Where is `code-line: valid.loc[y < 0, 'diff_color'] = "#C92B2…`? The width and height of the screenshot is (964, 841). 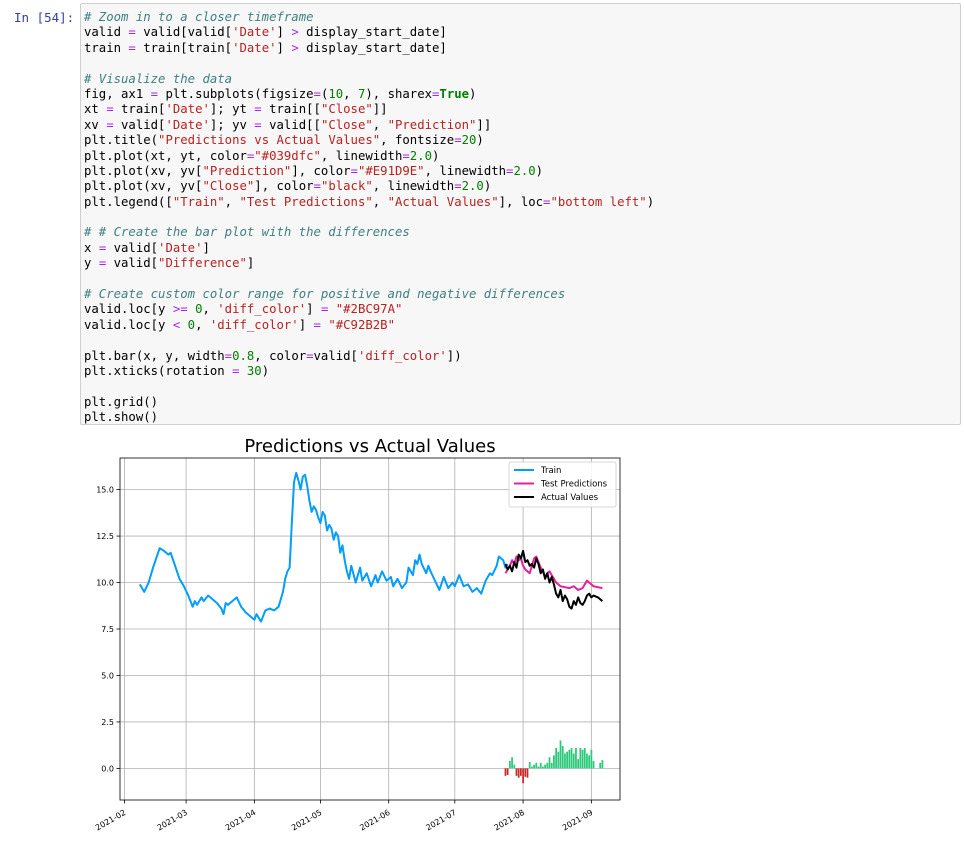 code-line: valid.loc[y < 0, 'diff_color'] = "#C92B2… is located at coordinates (369, 325).